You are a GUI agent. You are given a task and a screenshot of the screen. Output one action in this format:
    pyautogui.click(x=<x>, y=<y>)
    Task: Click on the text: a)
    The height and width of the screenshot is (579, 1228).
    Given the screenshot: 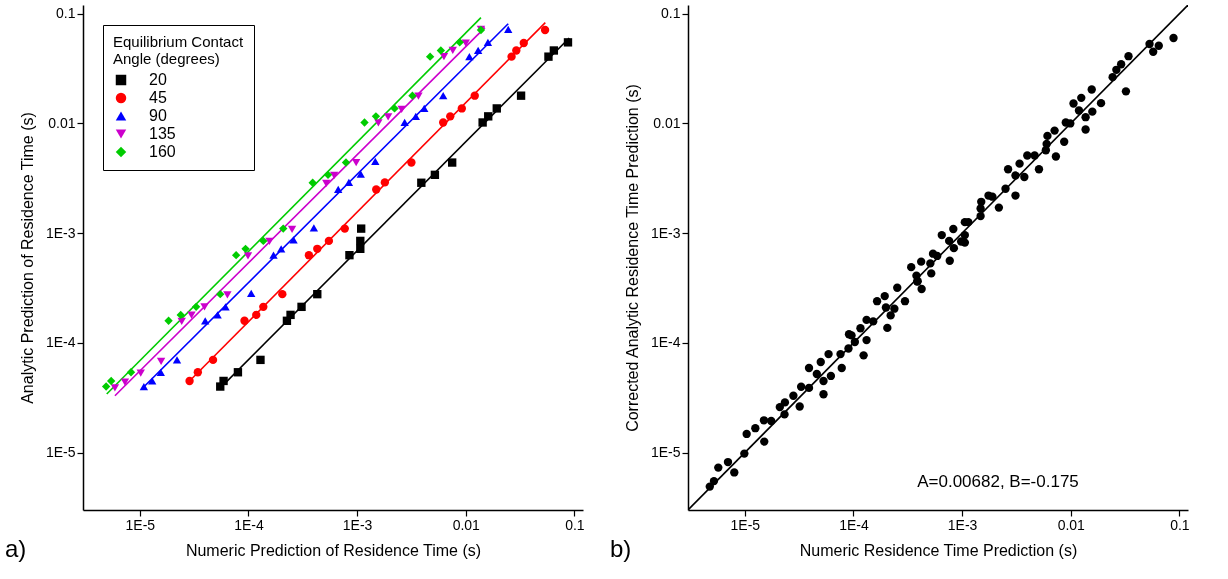 What is the action you would take?
    pyautogui.click(x=16, y=548)
    